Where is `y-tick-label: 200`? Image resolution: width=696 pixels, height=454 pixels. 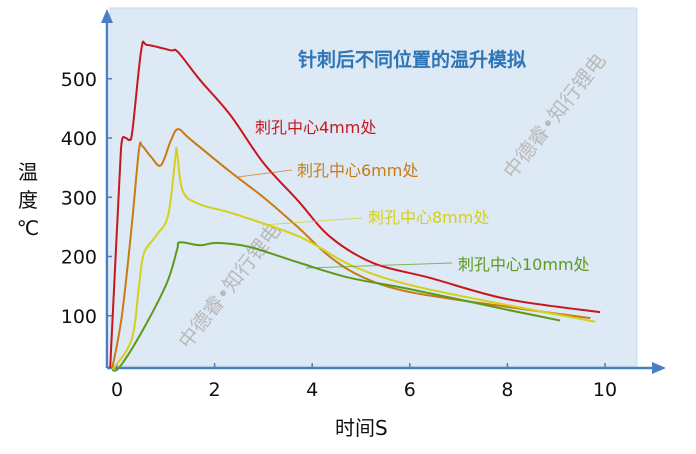 y-tick-label: 200 is located at coordinates (79, 258).